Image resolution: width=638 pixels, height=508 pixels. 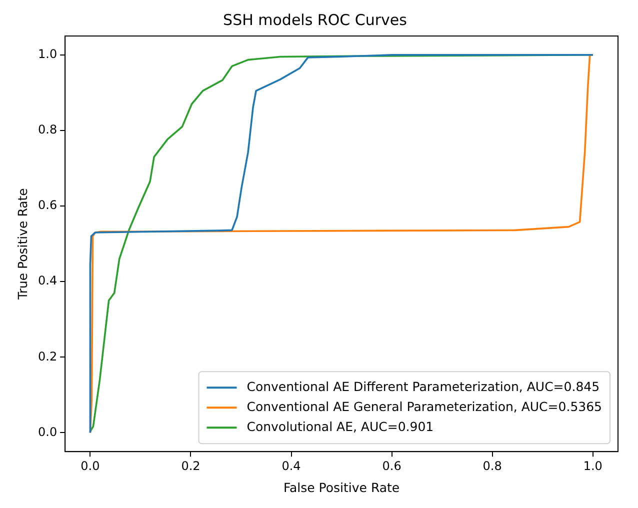 I want to click on y-tick-label: 0.2, so click(x=48, y=356).